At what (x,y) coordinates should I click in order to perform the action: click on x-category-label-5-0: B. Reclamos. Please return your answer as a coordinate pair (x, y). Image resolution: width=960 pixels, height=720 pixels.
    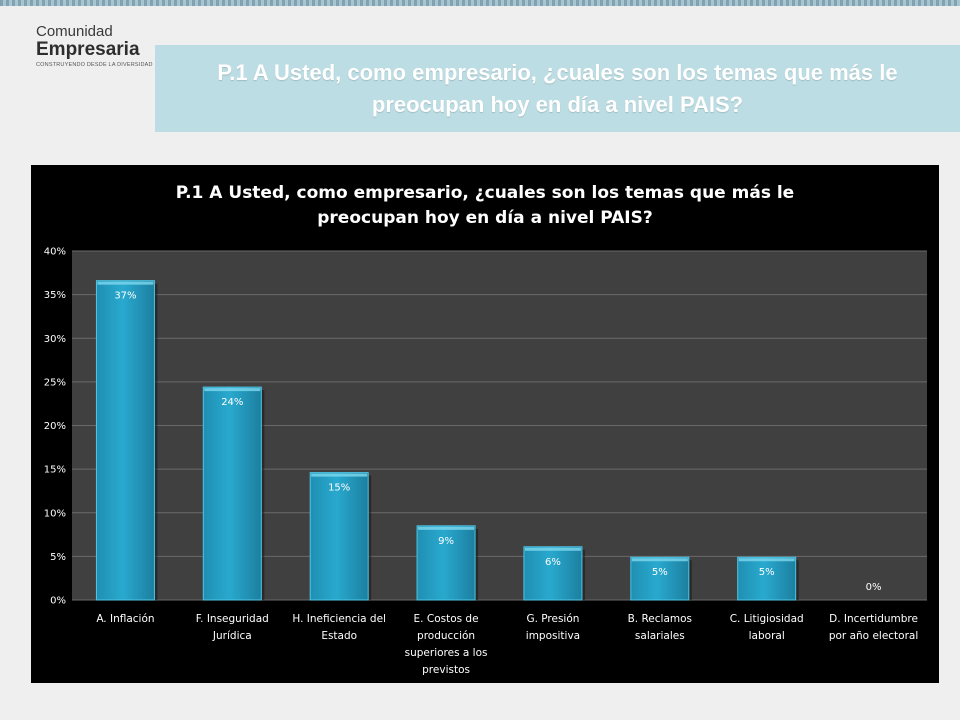
    Looking at the image, I should click on (660, 619).